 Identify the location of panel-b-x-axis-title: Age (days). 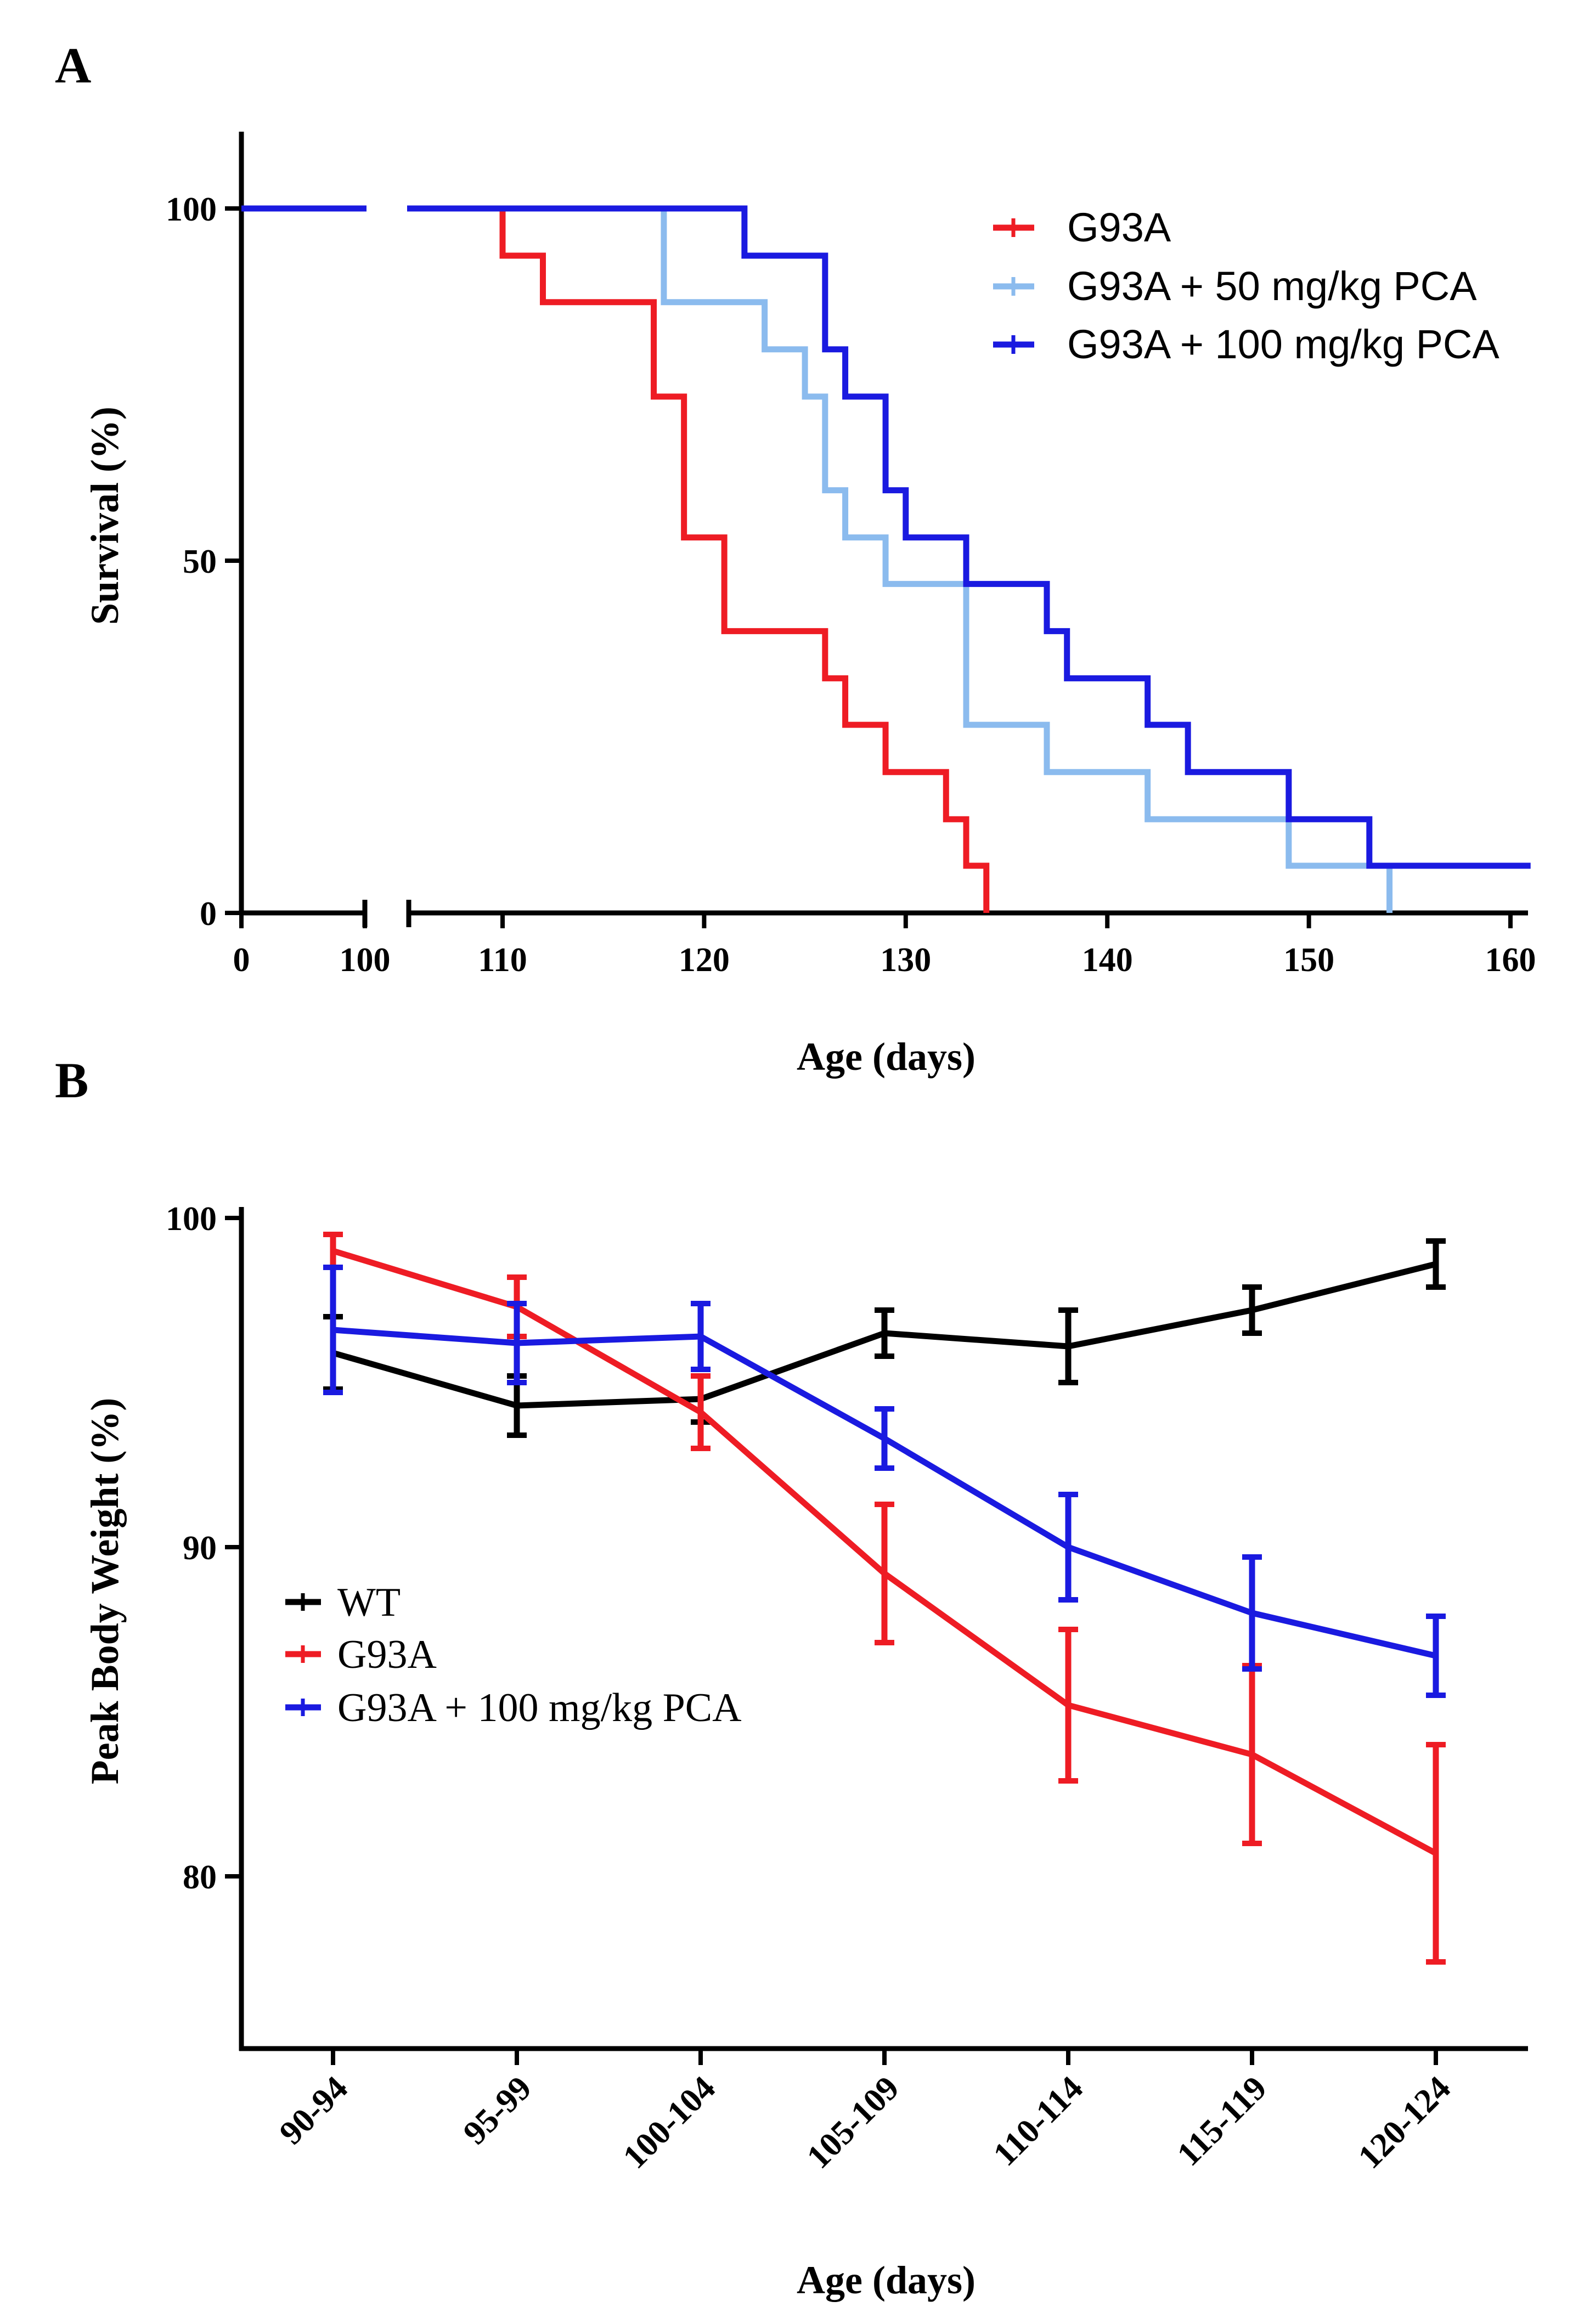
(886, 2280).